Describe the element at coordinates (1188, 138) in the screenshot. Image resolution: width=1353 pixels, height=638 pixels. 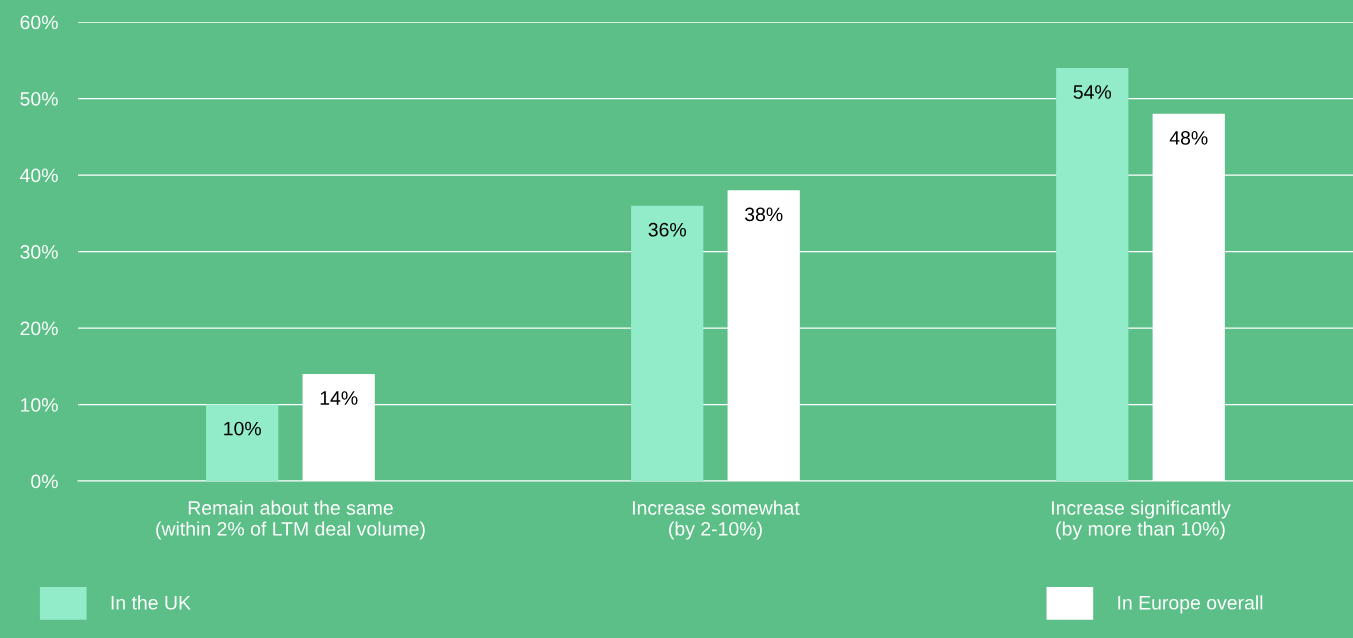
I see `data-label: 48%` at that location.